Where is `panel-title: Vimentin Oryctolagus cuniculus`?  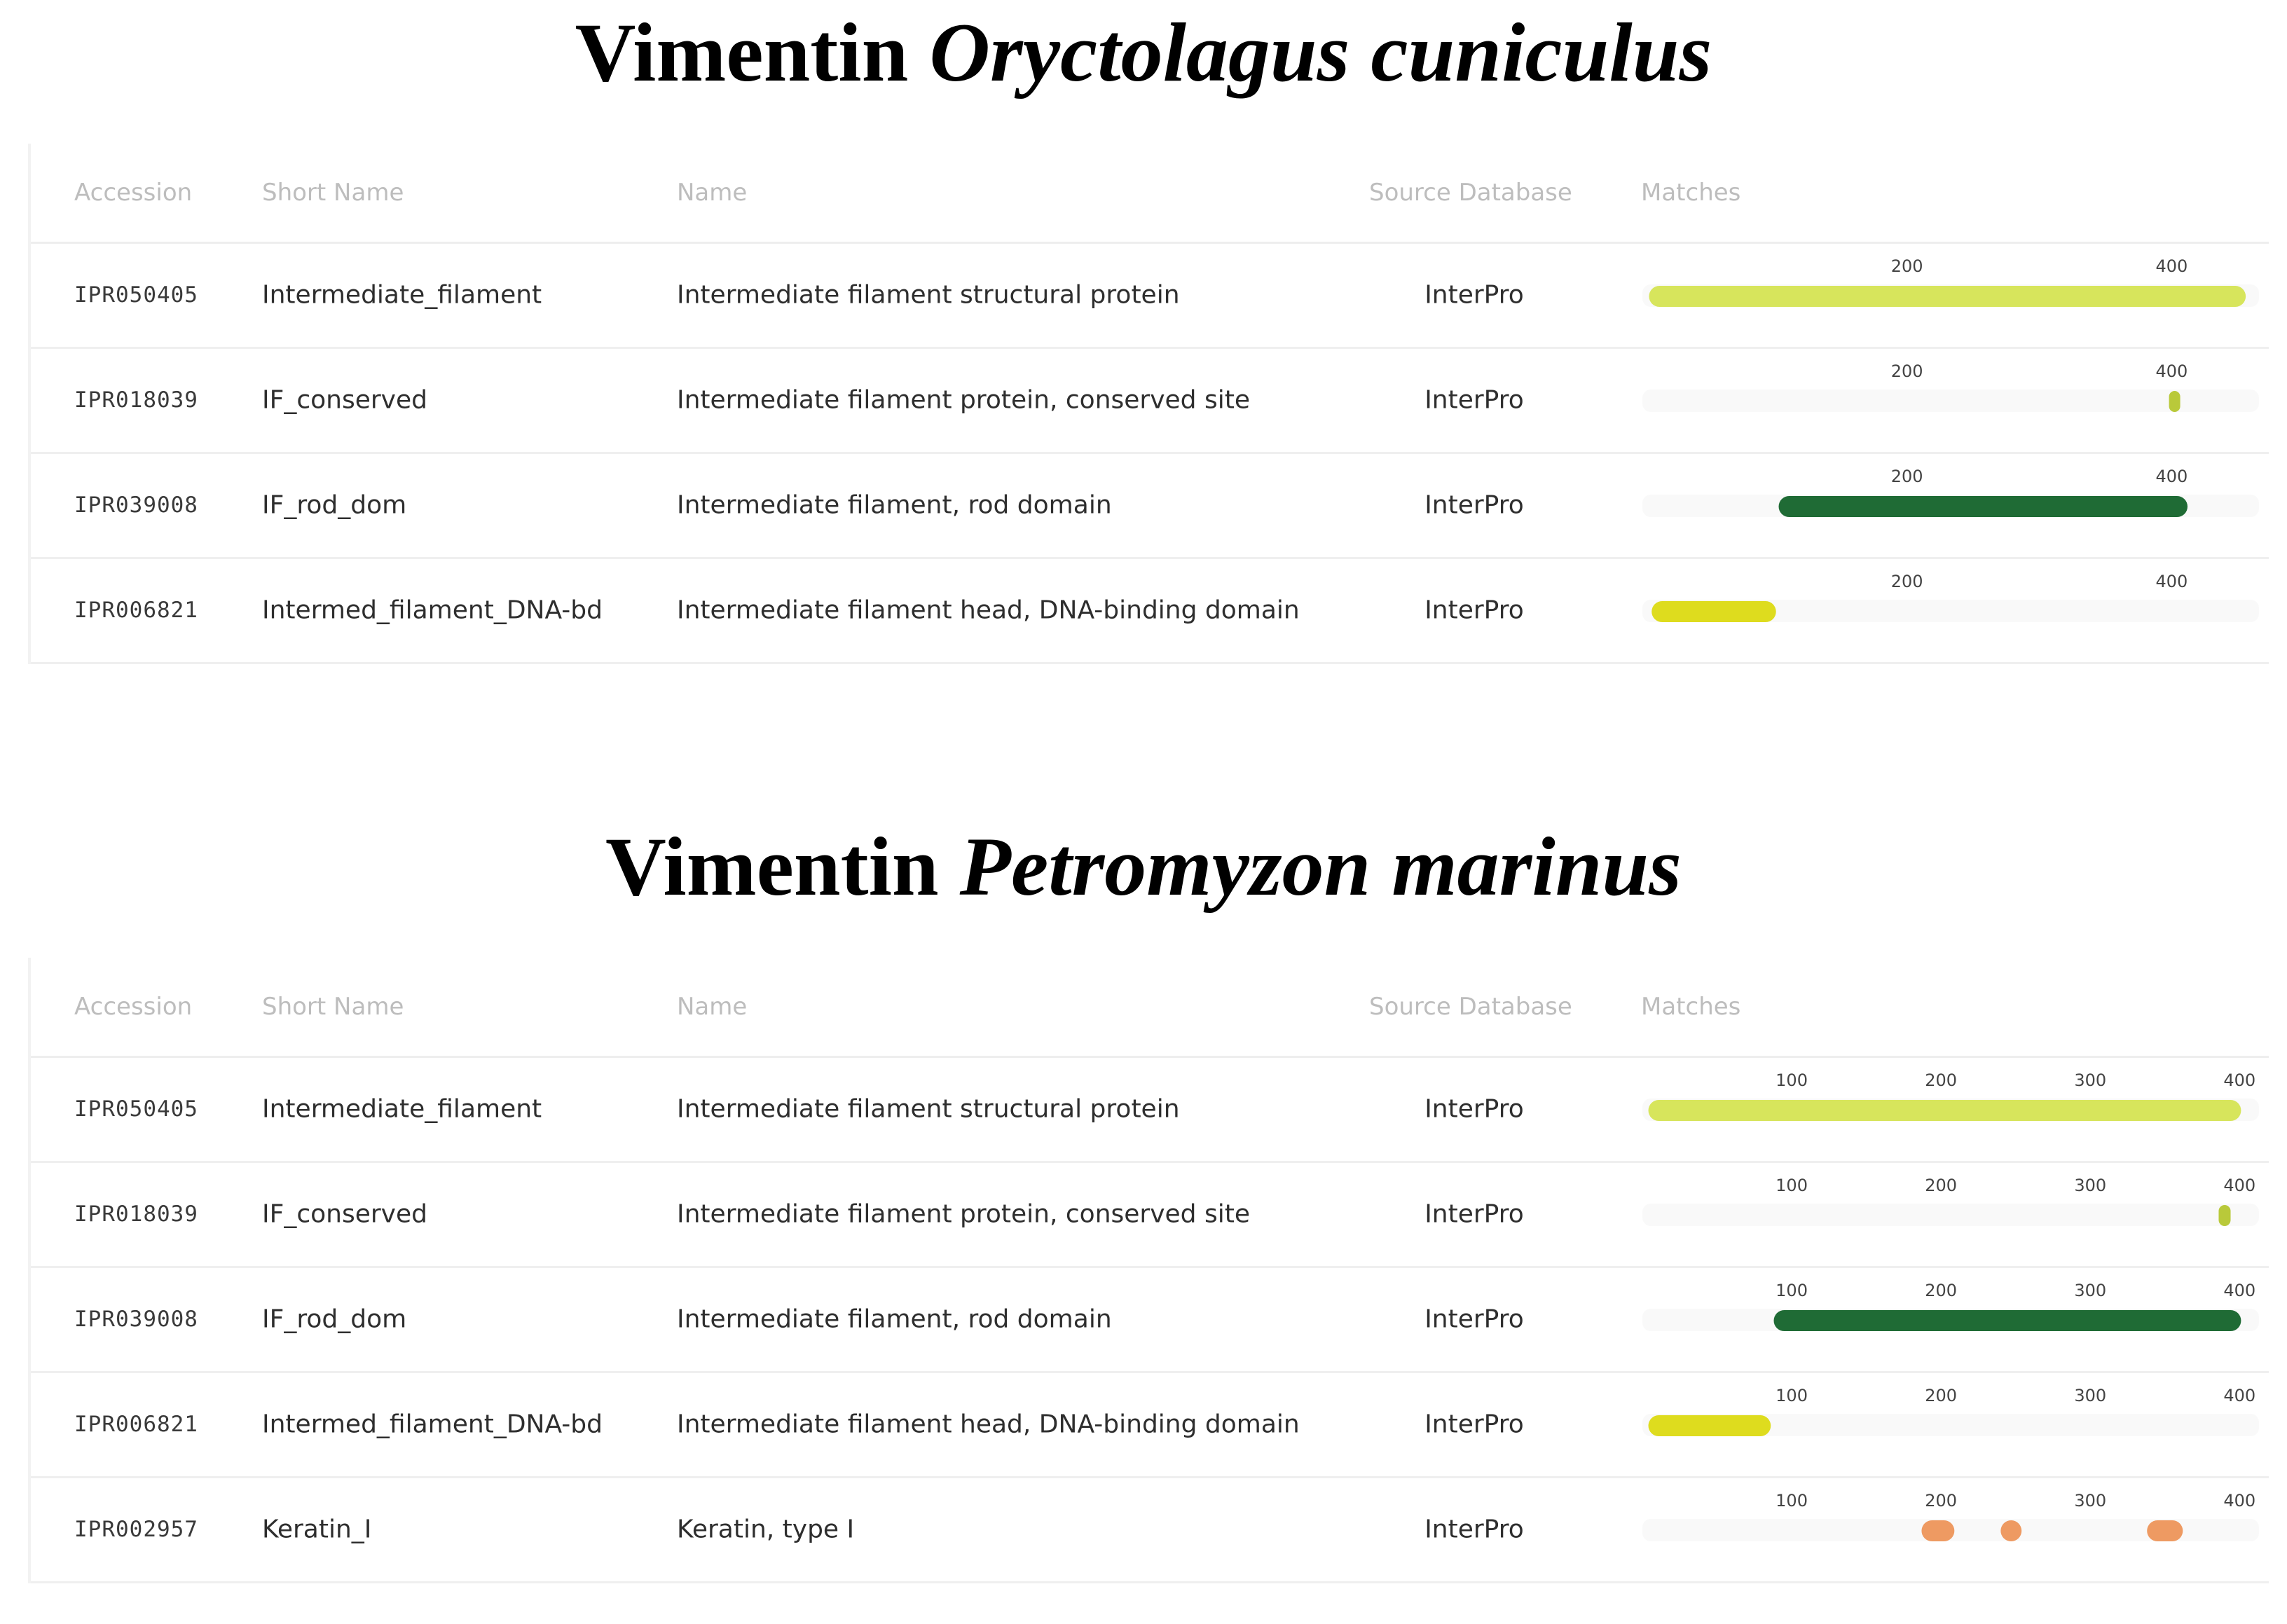 panel-title: Vimentin Oryctolagus cuniculus is located at coordinates (1143, 59).